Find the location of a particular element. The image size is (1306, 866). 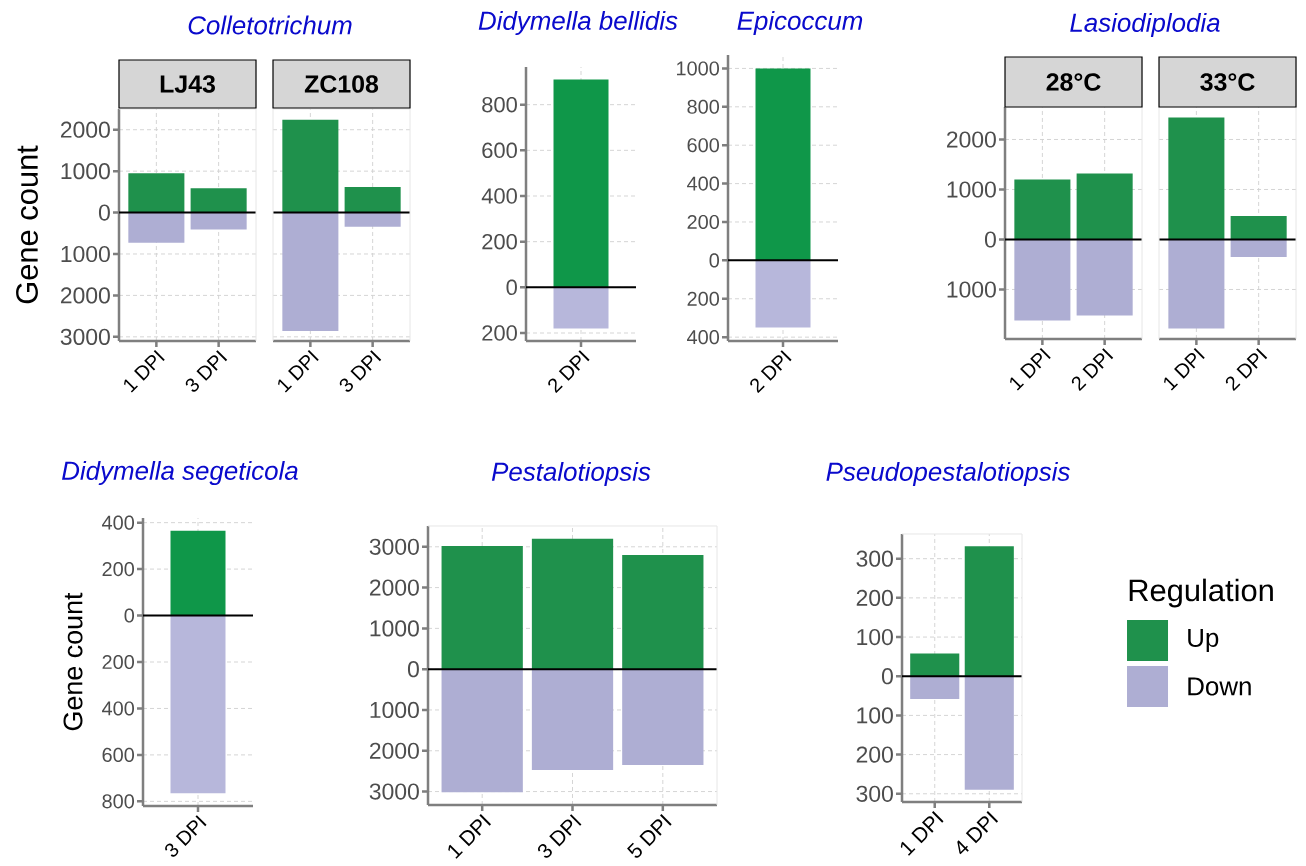

chart-title: Epicoccum is located at coordinates (800, 23).